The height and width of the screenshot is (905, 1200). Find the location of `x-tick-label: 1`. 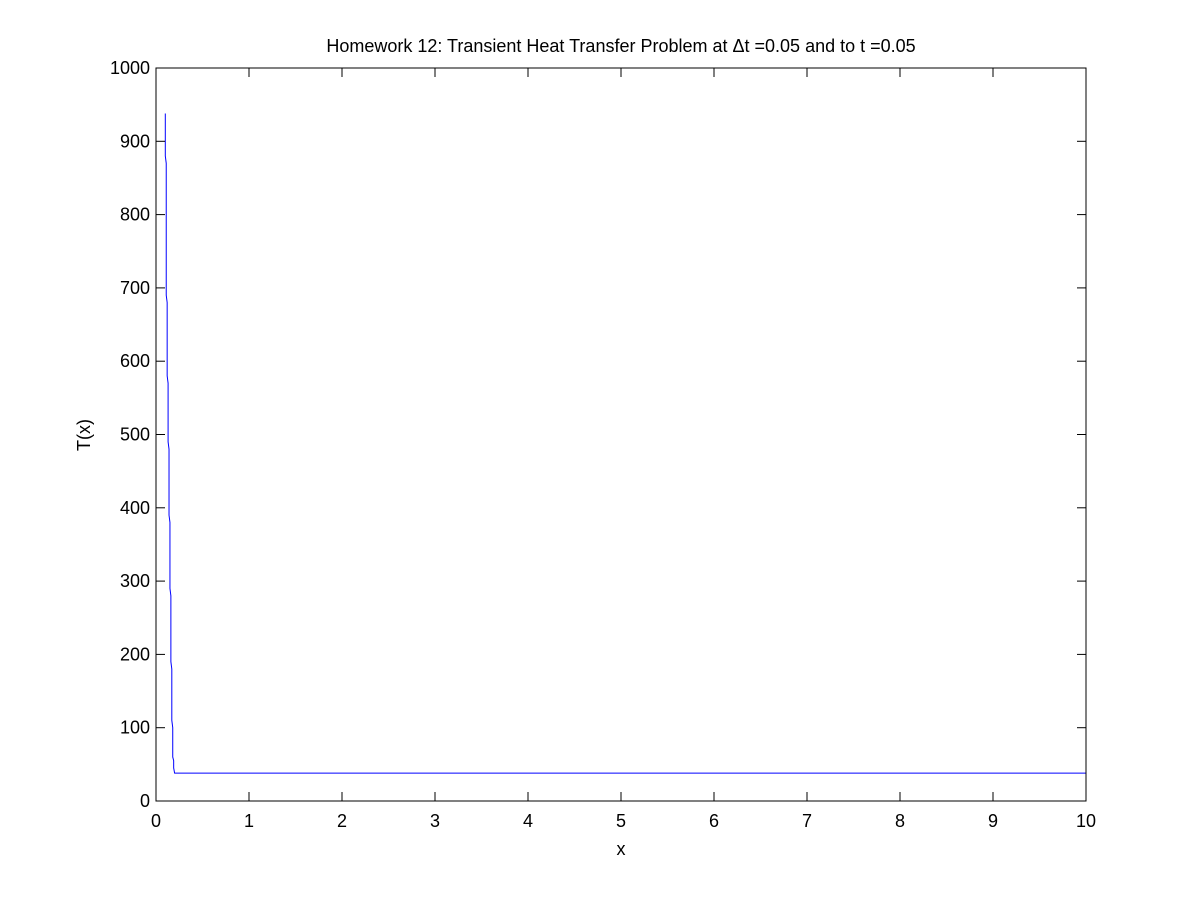

x-tick-label: 1 is located at coordinates (249, 821).